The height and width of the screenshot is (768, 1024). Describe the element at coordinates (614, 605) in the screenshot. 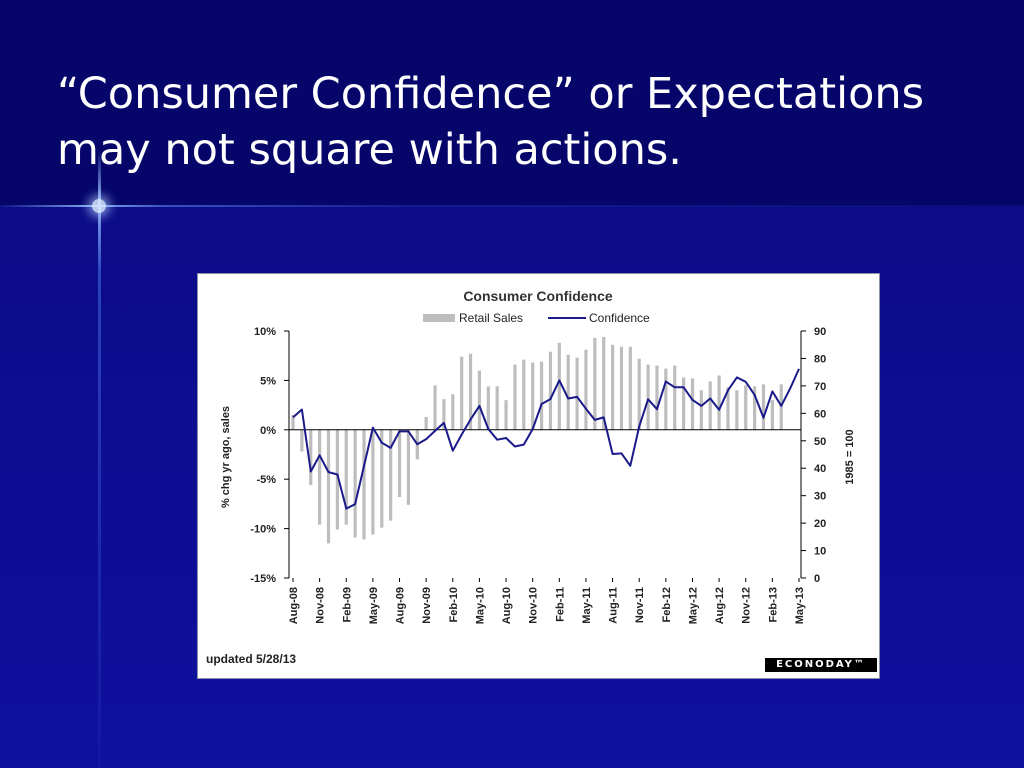

I see `x-tick-label: Aug-11` at that location.